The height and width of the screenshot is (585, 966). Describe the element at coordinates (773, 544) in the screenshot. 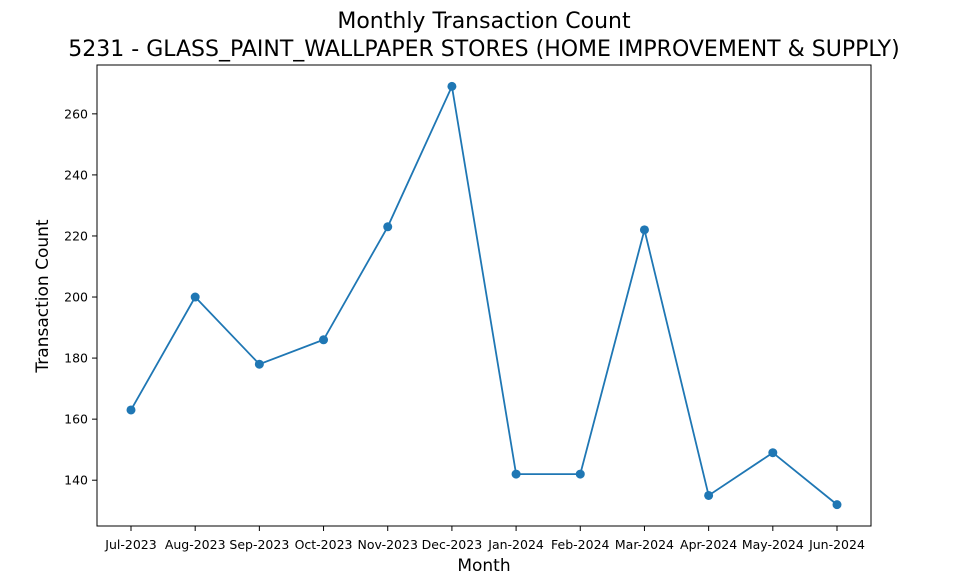

I see `x-tick-label: May-2024` at that location.